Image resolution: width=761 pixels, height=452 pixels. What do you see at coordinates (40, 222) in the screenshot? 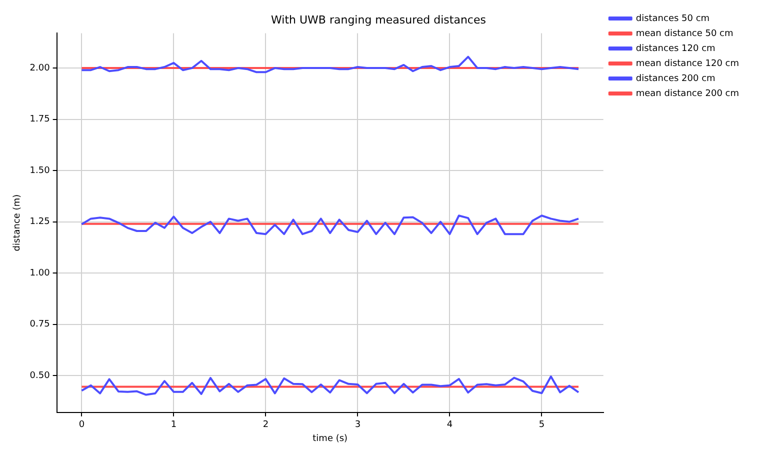
I see `y-tick-label: 1.25` at bounding box center [40, 222].